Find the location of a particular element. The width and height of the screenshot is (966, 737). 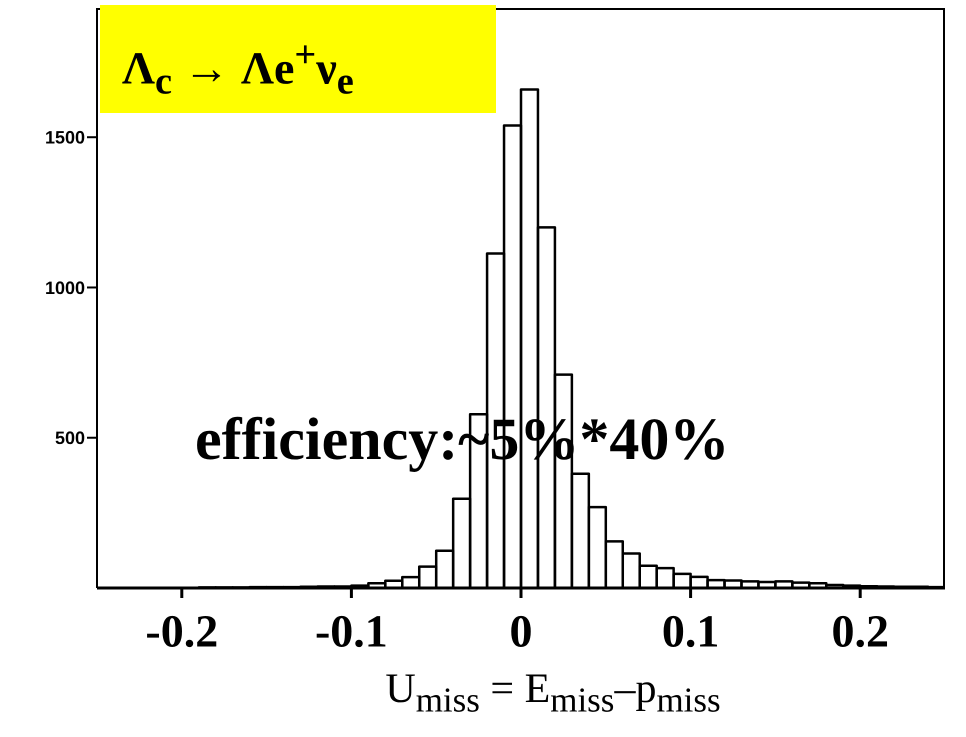

x-tick-label: 0 is located at coordinates (521, 631).